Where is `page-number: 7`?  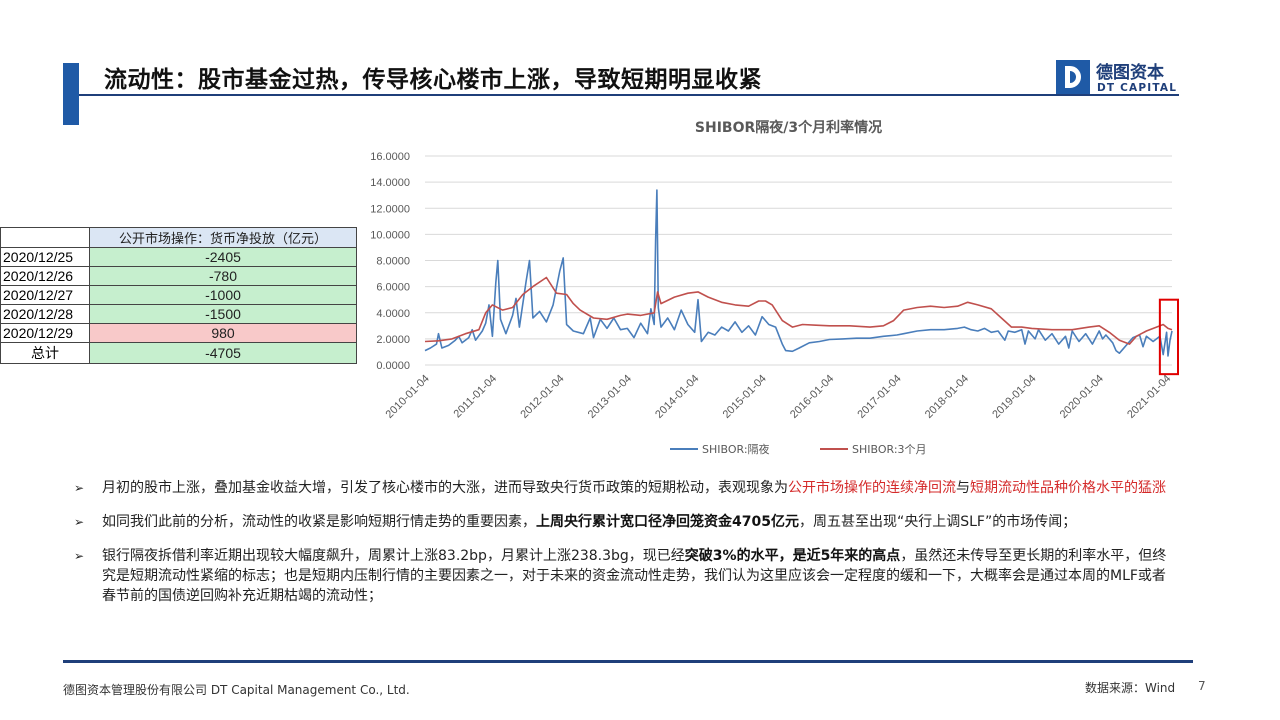
page-number: 7 is located at coordinates (1202, 686).